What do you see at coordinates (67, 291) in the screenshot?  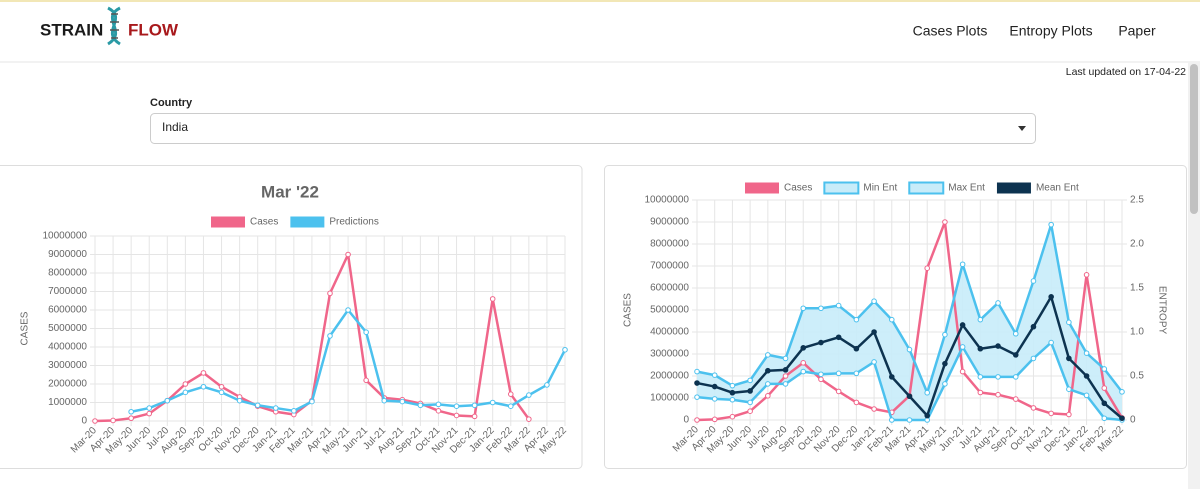 I see `y-tick-label: 7000000` at bounding box center [67, 291].